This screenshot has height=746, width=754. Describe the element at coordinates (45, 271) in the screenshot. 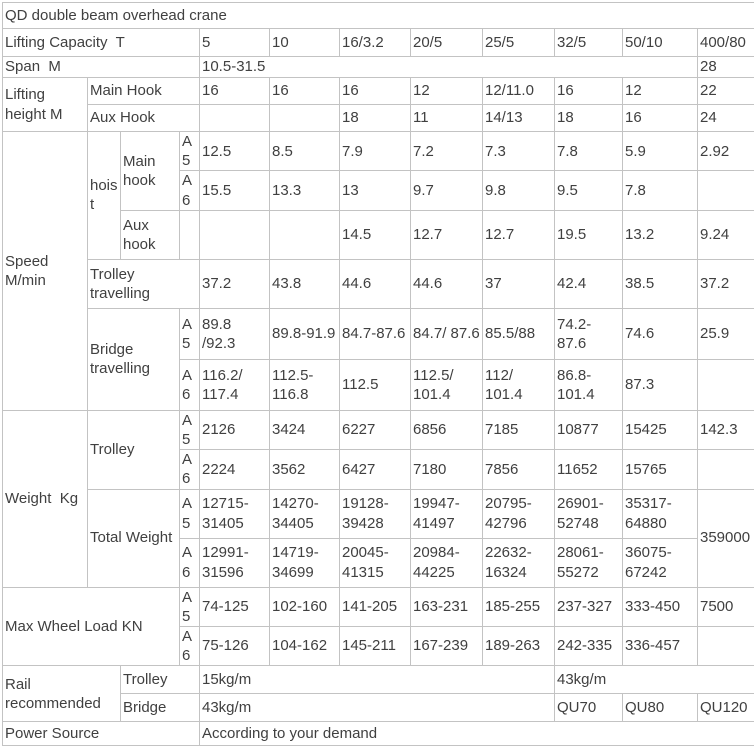

I see `row-label-speed: Speed M/min` at that location.